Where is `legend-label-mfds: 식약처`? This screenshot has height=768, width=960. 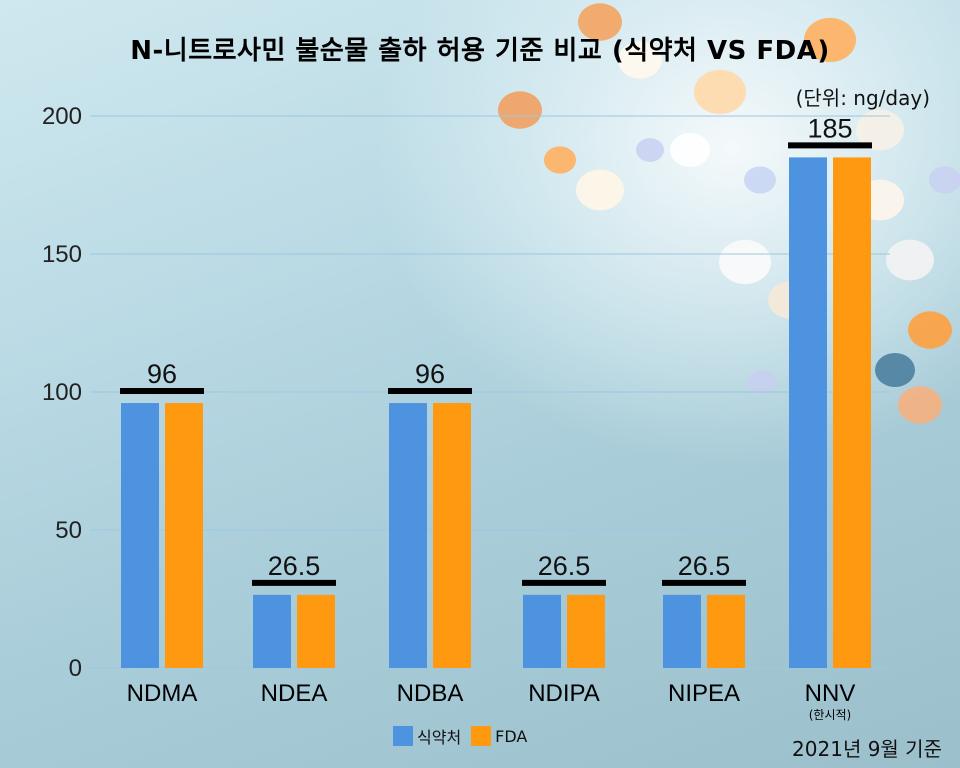
legend-label-mfds: 식약처 is located at coordinates (439, 737).